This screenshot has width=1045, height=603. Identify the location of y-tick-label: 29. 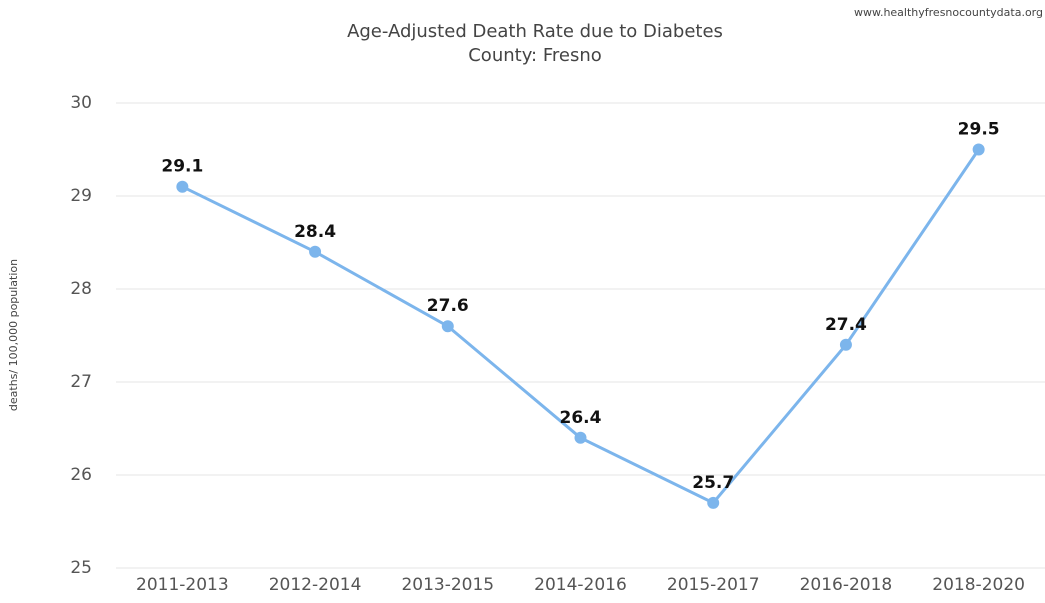
(81, 196).